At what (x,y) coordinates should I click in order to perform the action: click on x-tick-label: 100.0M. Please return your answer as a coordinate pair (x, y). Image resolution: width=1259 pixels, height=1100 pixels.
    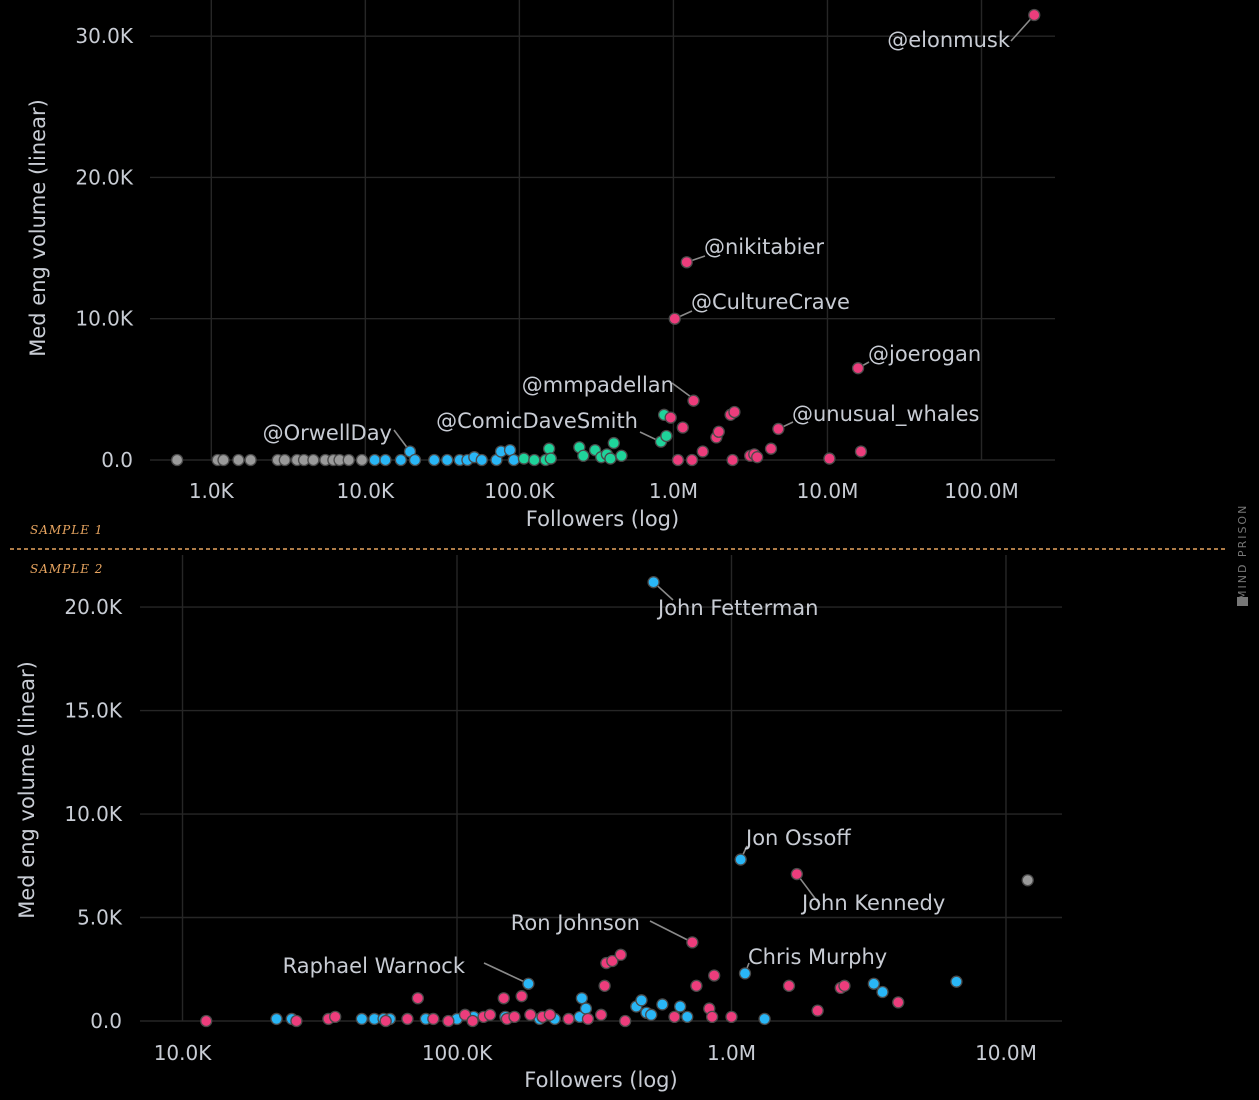
    Looking at the image, I should click on (981, 491).